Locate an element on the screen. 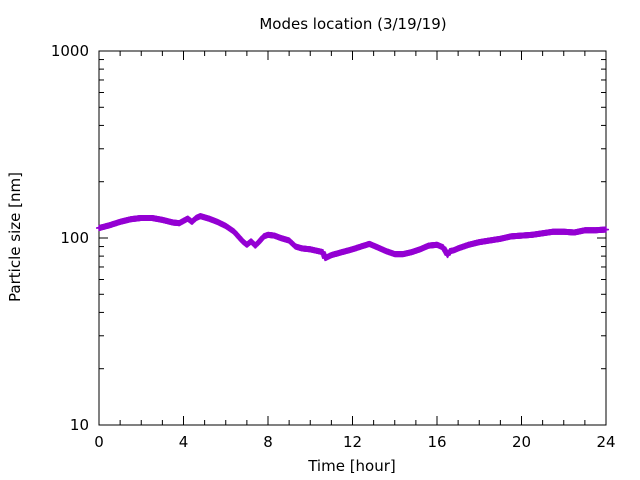 This screenshot has width=640, height=480. x-tick-label: 8 is located at coordinates (268, 442).